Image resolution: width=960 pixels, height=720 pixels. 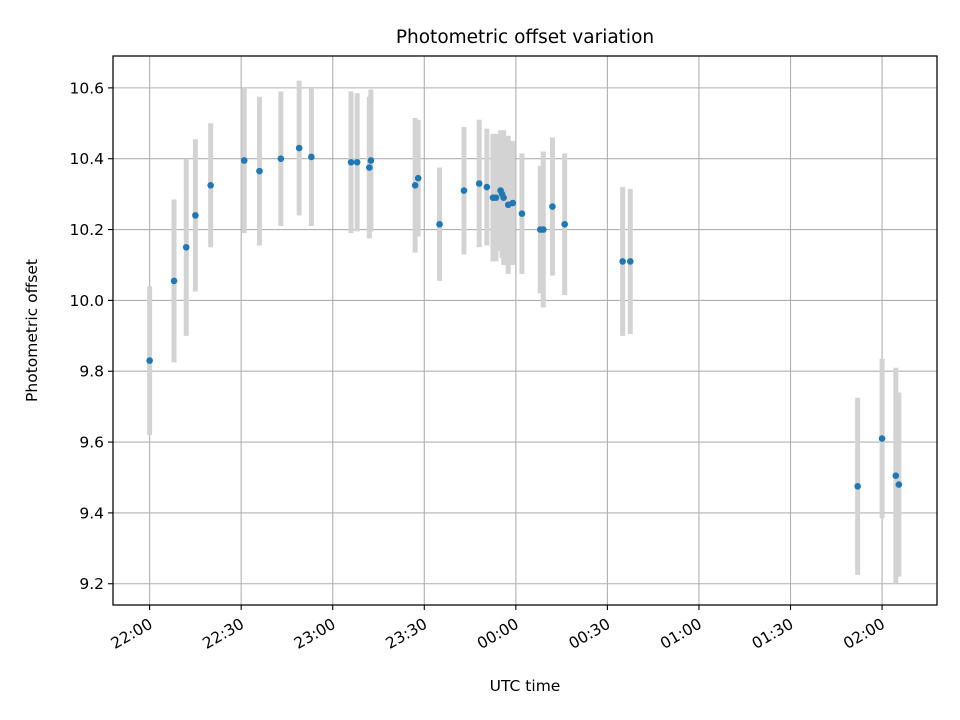 I want to click on y-tick-label: 10.4, so click(x=86, y=159).